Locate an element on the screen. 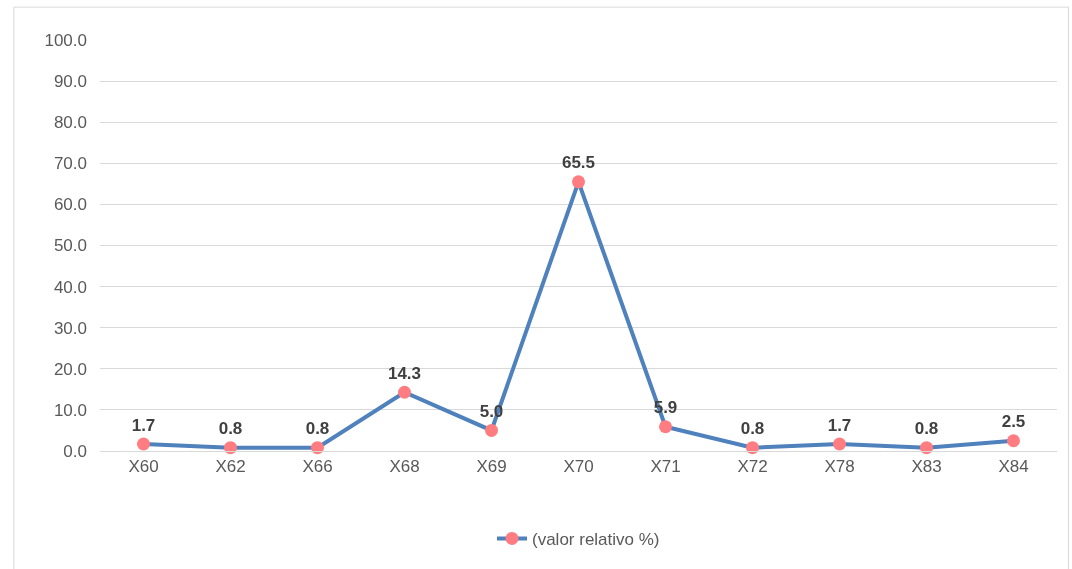 This screenshot has height=569, width=1072. x-tick-label: X62 is located at coordinates (230, 467).